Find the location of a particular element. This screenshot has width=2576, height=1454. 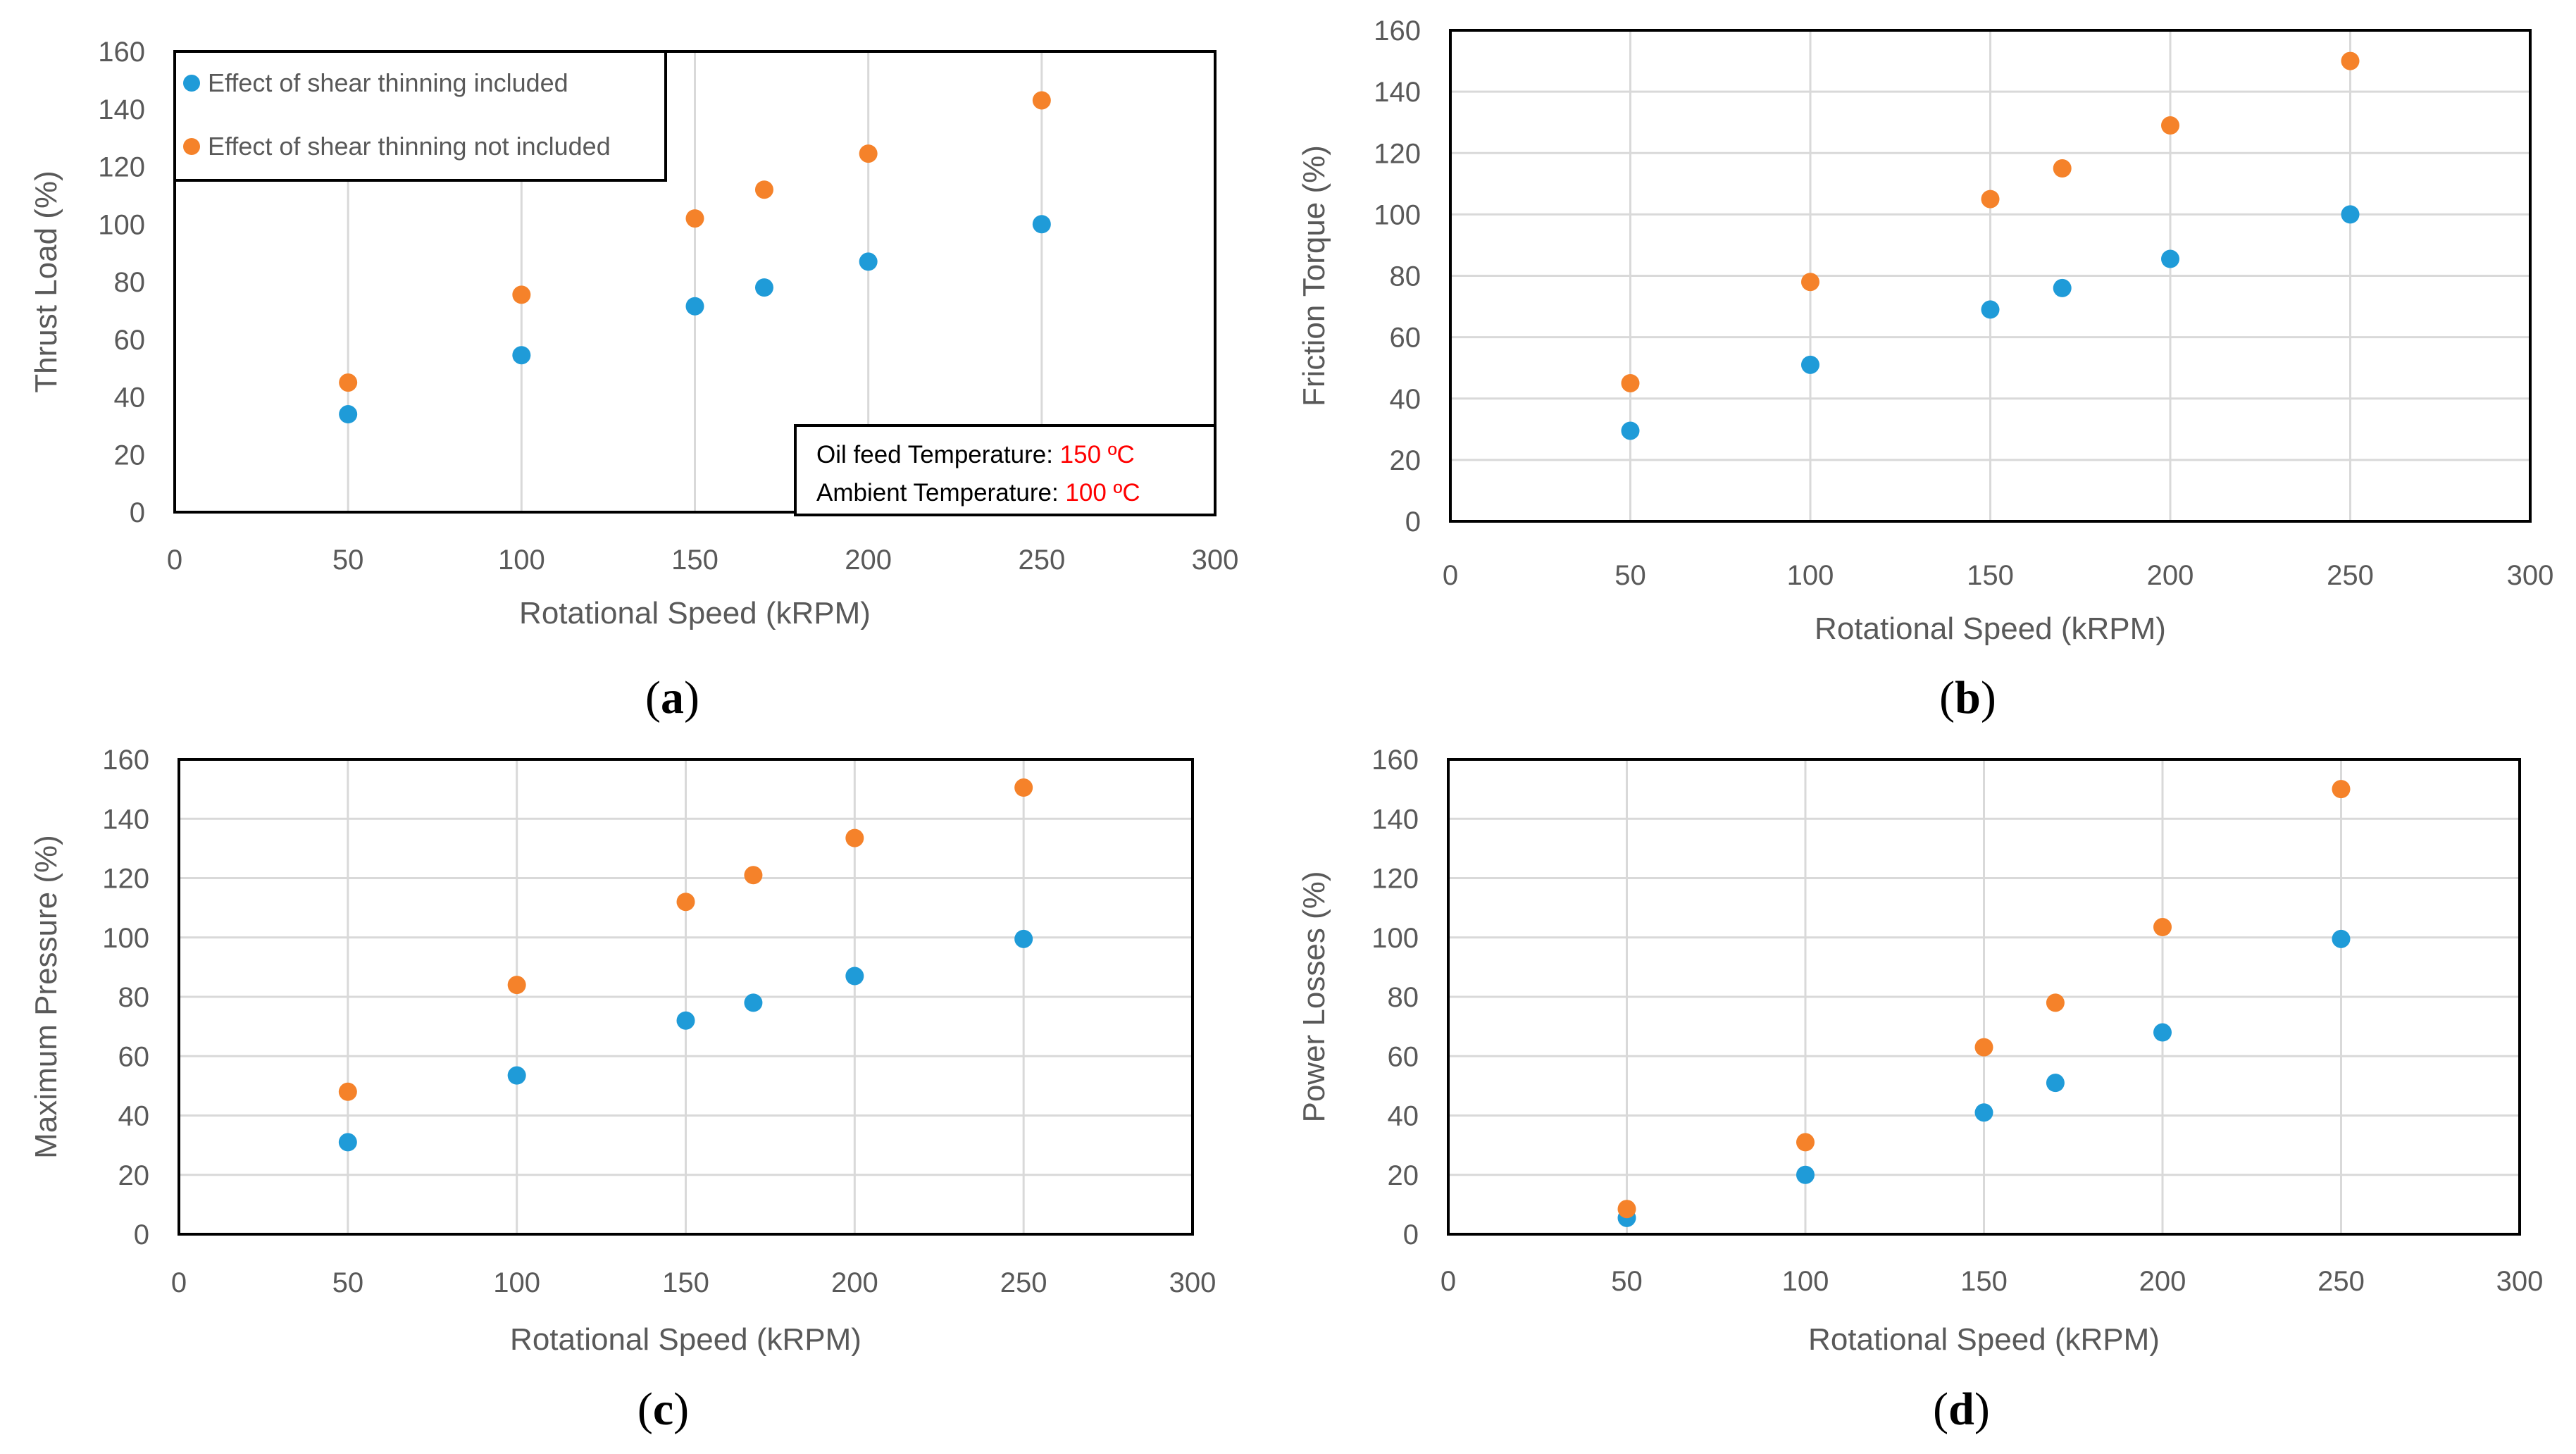

annotation-line: Oil feed Temperature: 150 ºC is located at coordinates (975, 454).